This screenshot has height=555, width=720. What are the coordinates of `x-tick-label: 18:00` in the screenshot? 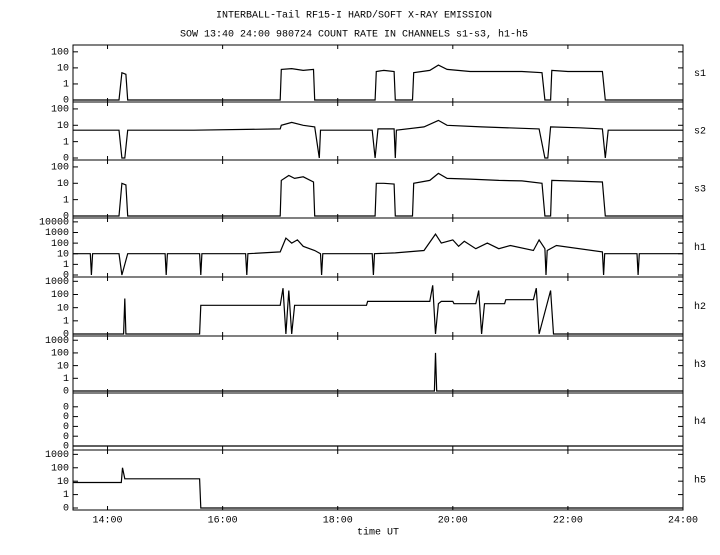 It's located at (338, 521).